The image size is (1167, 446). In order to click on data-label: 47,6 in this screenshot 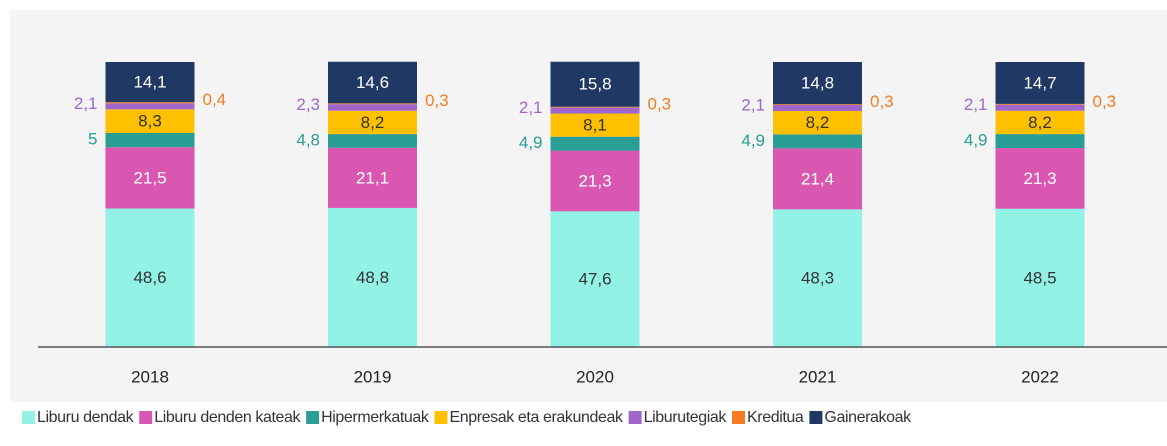, I will do `click(594, 279)`.